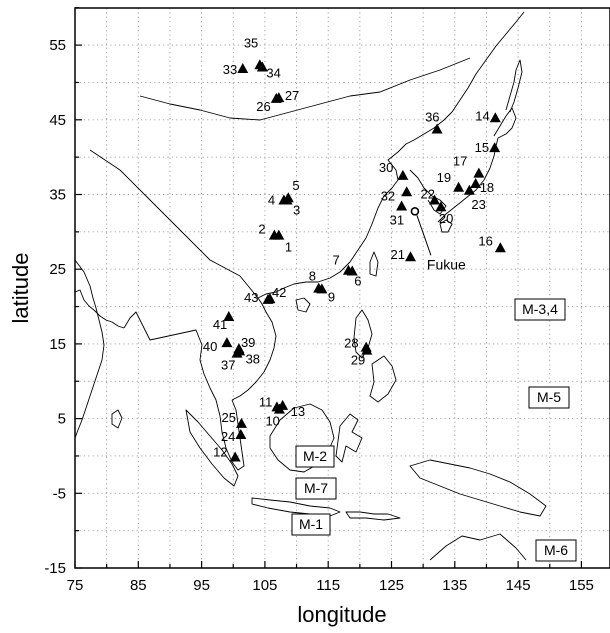 The width and height of the screenshot is (610, 633). Describe the element at coordinates (432, 117) in the screenshot. I see `station-label-36: 36` at that location.